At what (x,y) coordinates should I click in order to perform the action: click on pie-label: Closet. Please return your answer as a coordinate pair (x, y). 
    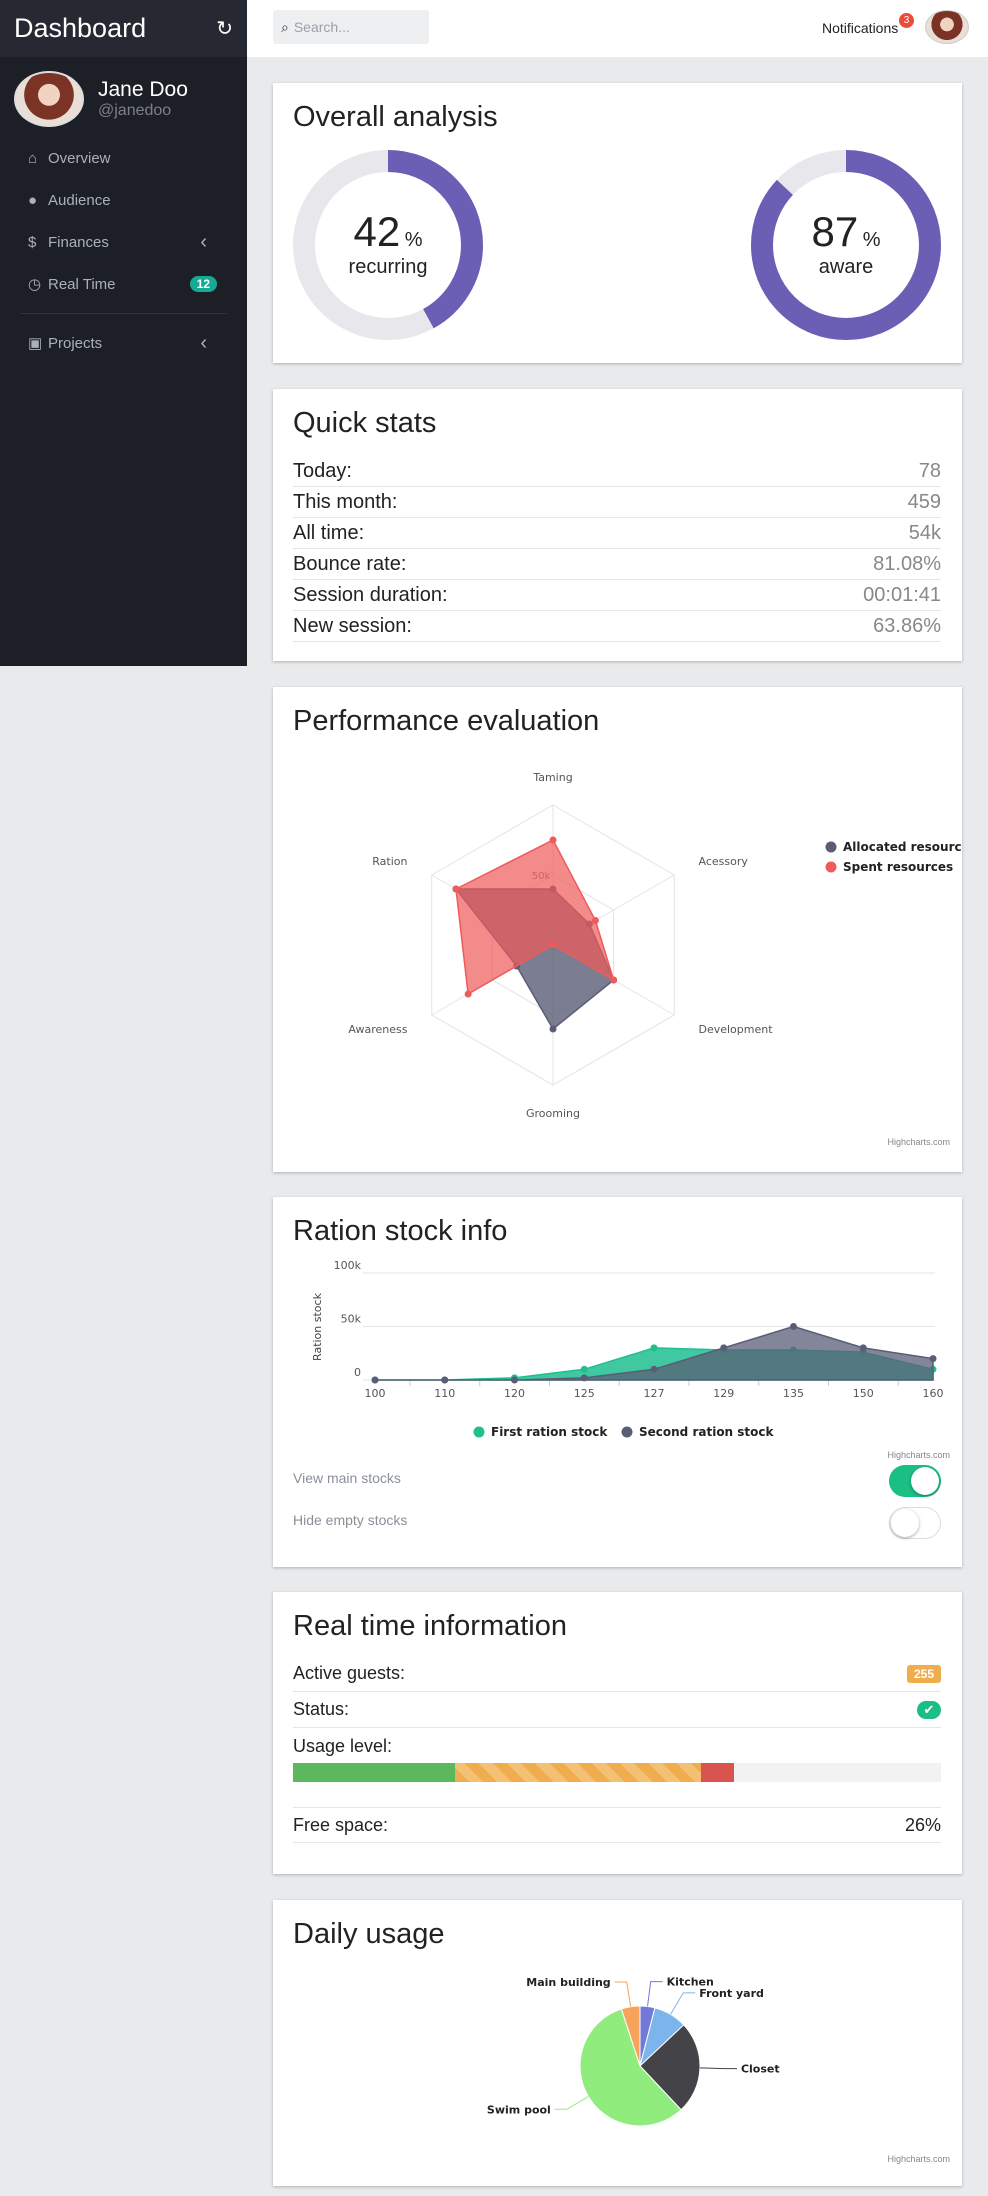
    Looking at the image, I should click on (760, 2069).